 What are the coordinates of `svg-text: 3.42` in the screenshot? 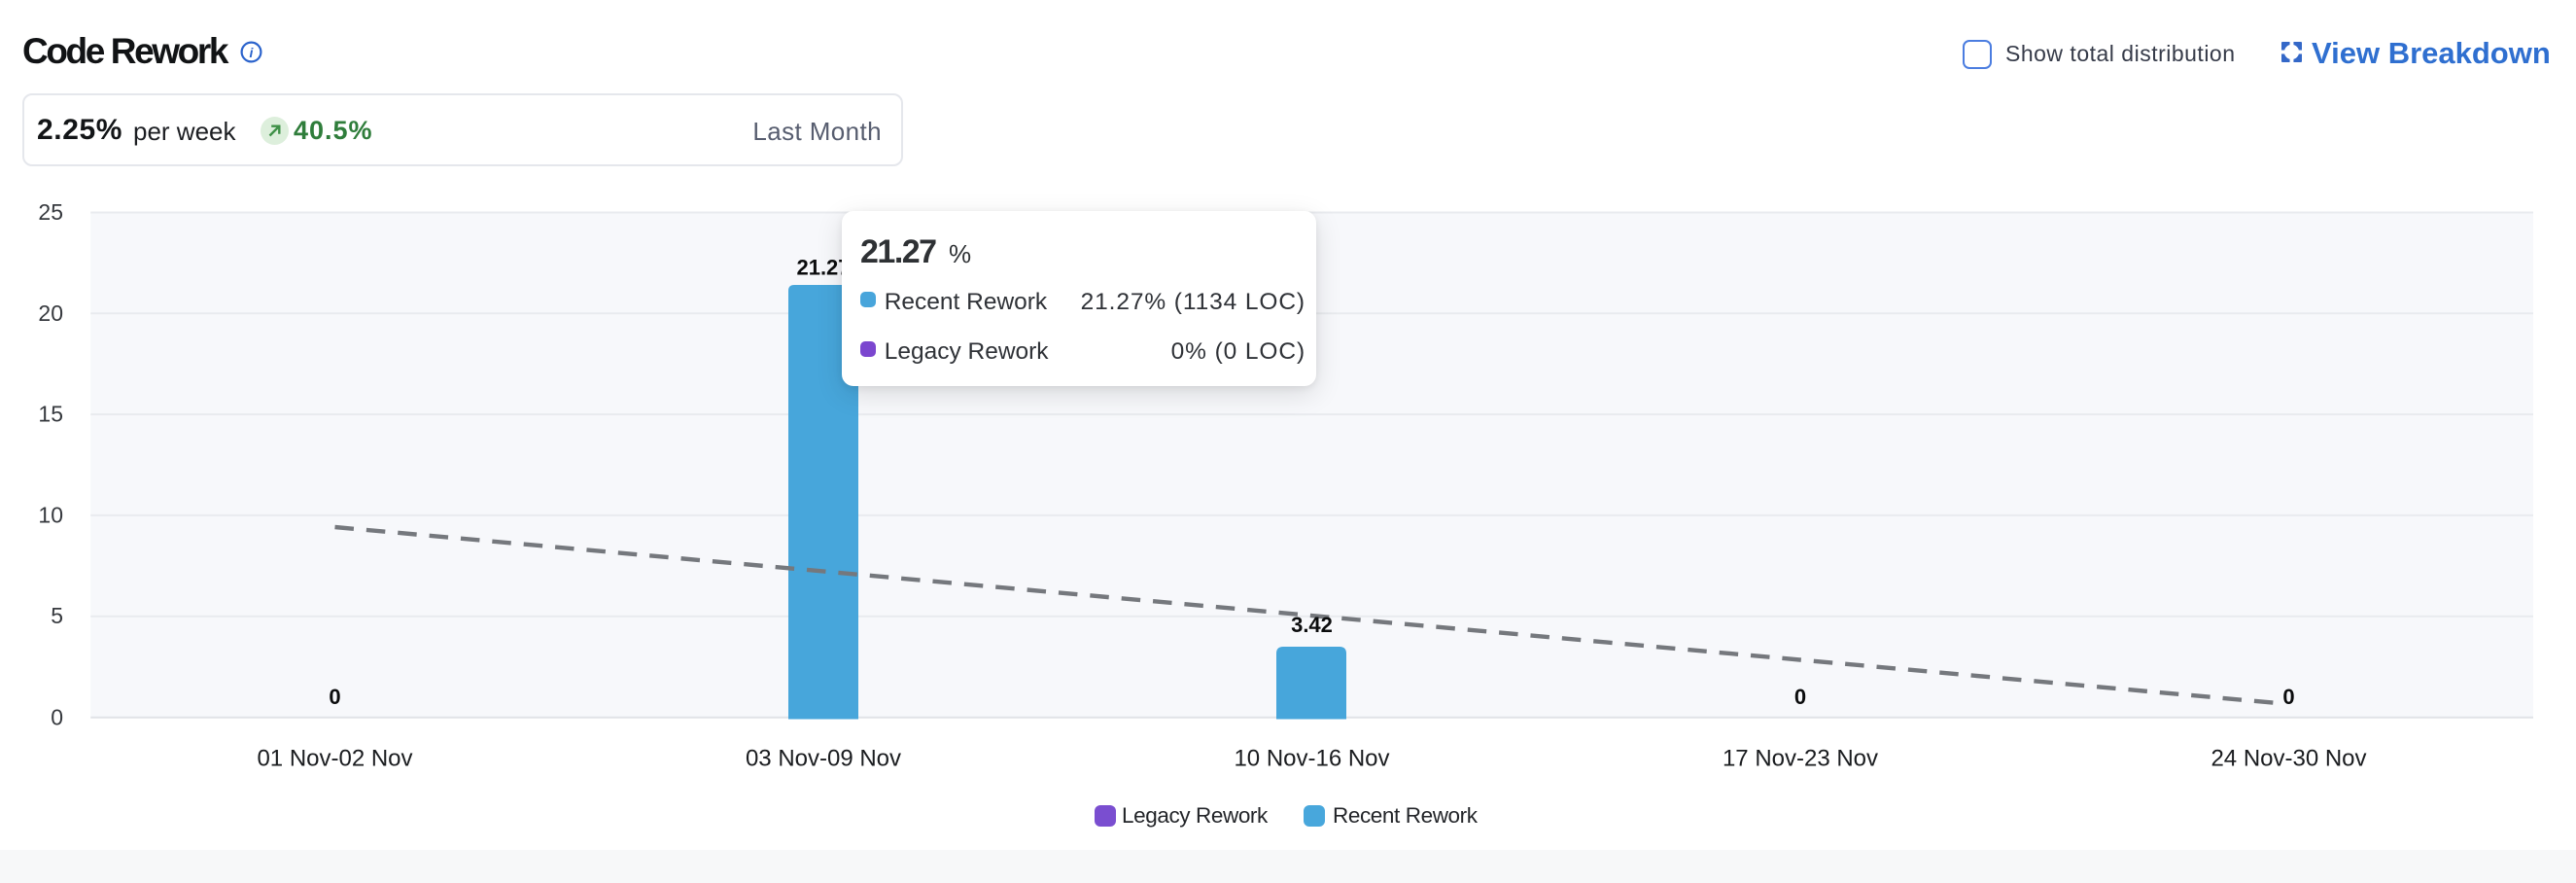 It's located at (1312, 625).